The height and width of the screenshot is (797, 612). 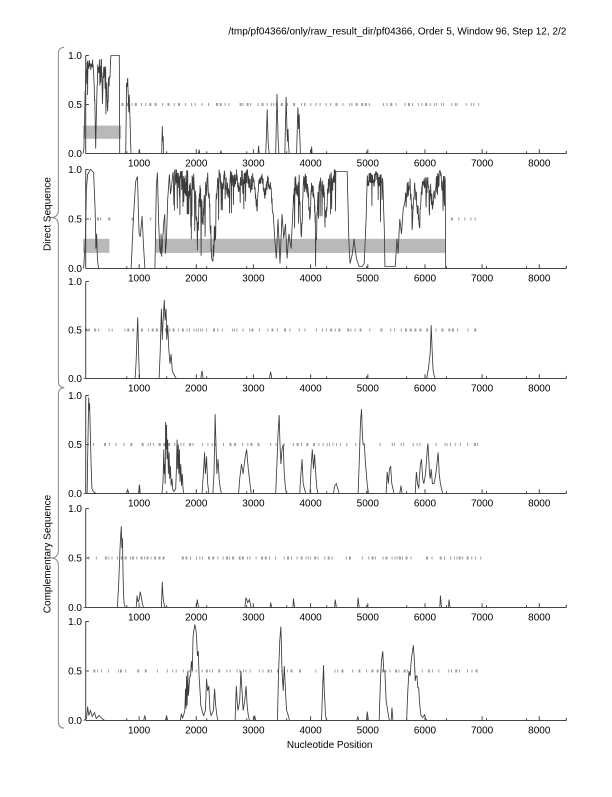 What do you see at coordinates (330, 745) in the screenshot?
I see `svg-text: Nucleotide Position` at bounding box center [330, 745].